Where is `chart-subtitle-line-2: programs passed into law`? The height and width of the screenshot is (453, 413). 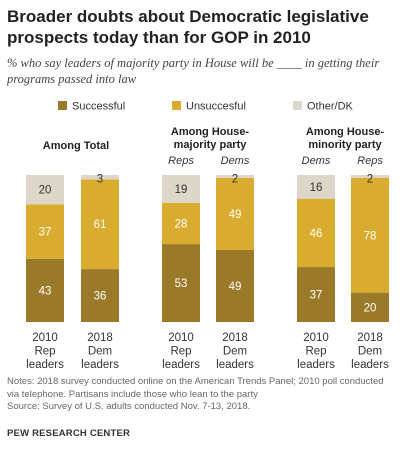
chart-subtitle-line-2: programs passed into law is located at coordinates (72, 79).